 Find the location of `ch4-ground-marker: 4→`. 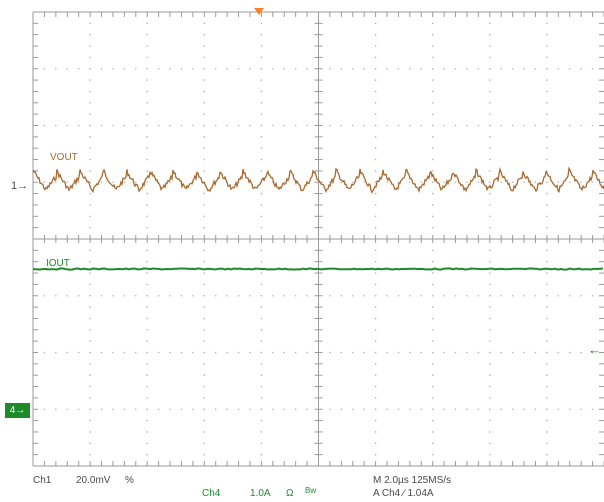

ch4-ground-marker: 4→ is located at coordinates (17, 410).